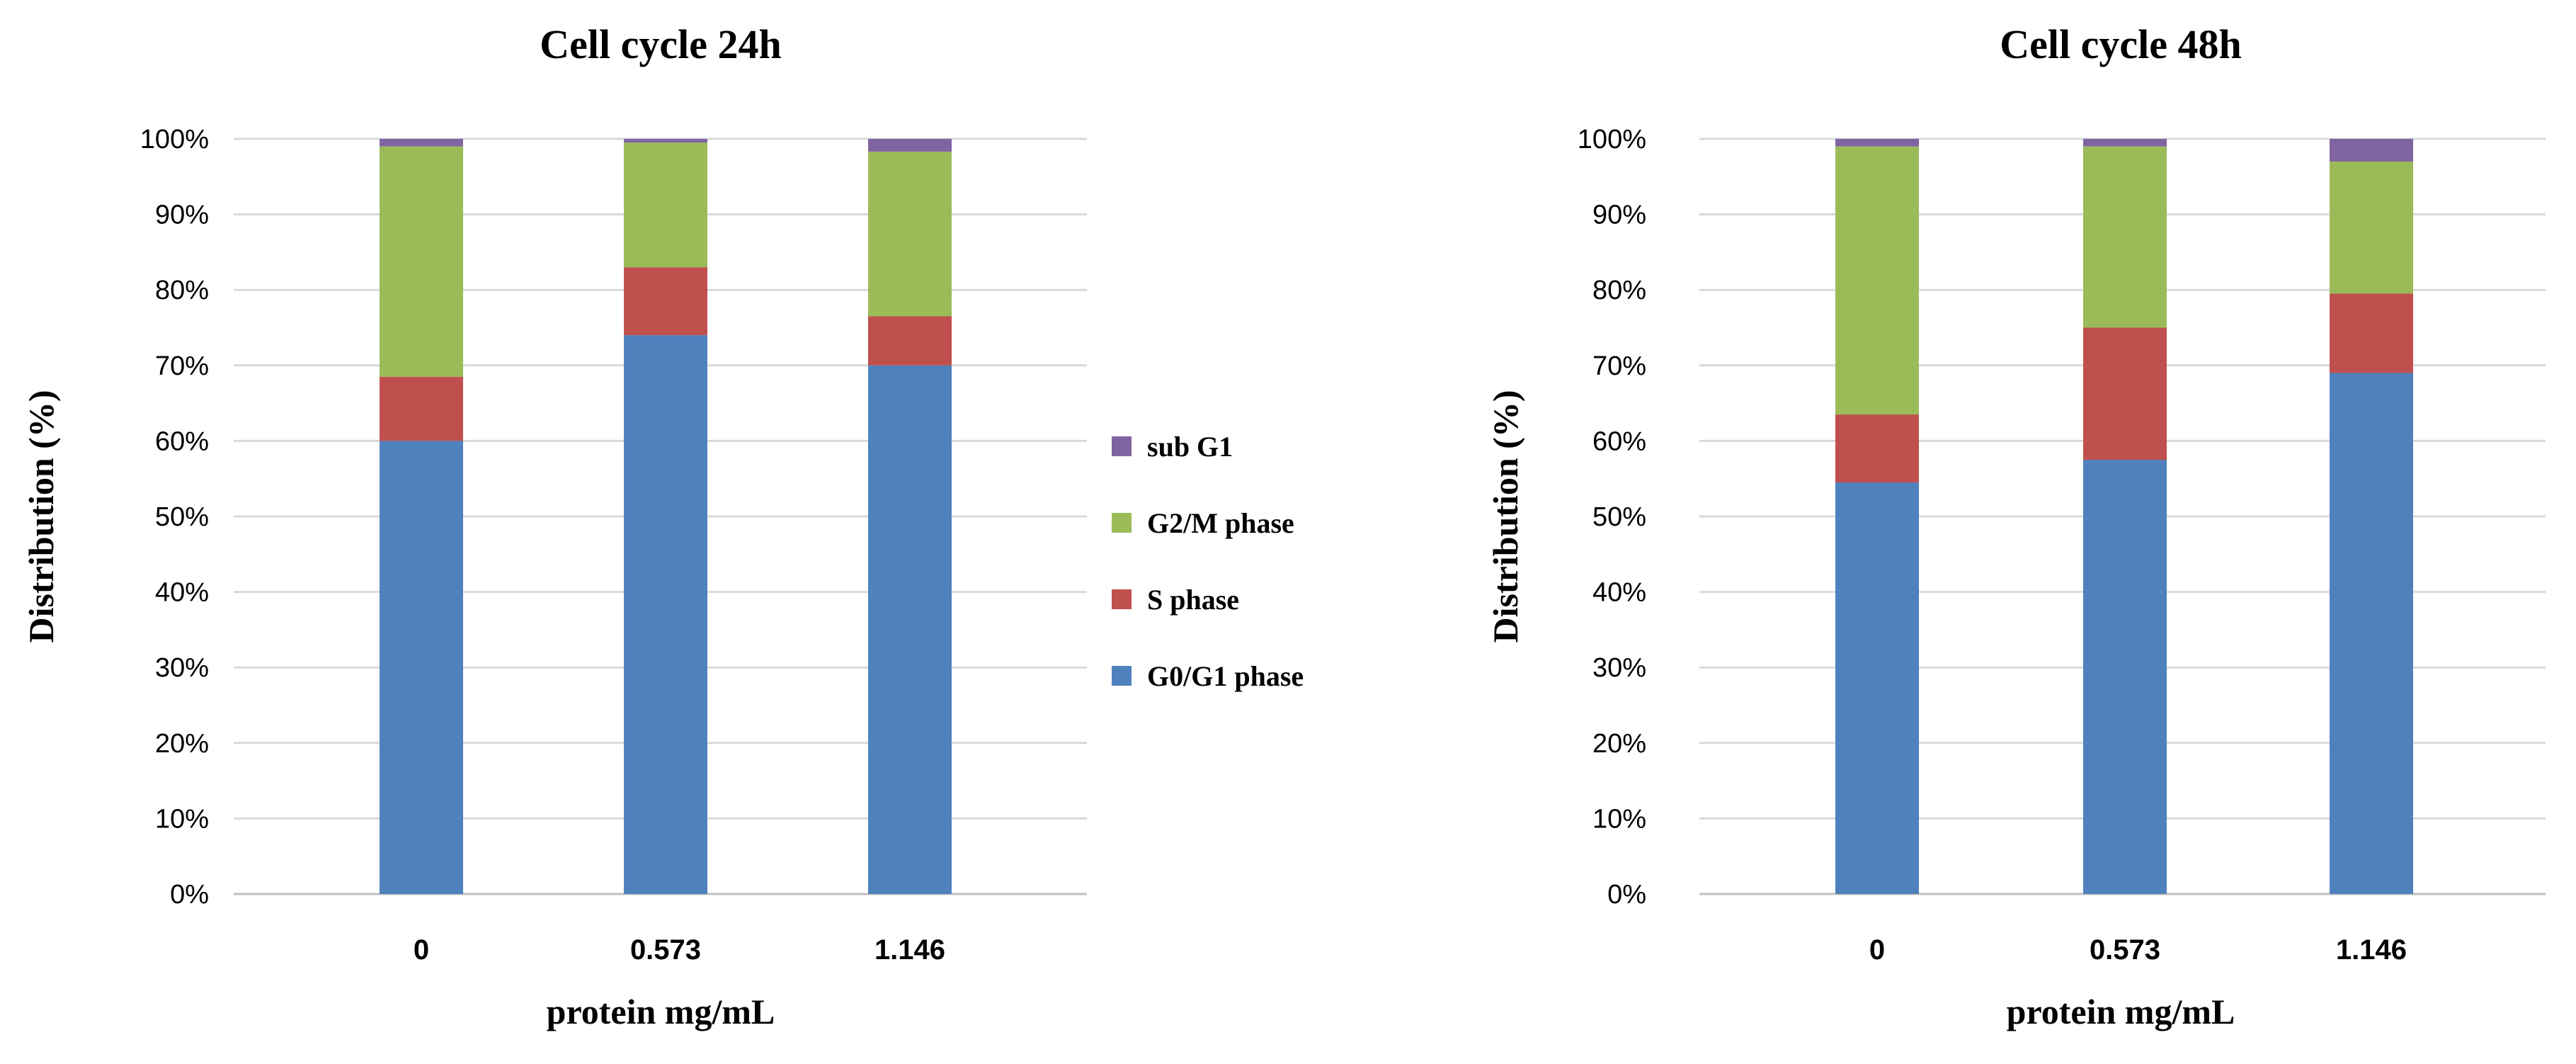 The height and width of the screenshot is (1064, 2576). What do you see at coordinates (1208, 561) in the screenshot?
I see `legend: sub G1 G2/M phase S phase G0/G1 phase` at bounding box center [1208, 561].